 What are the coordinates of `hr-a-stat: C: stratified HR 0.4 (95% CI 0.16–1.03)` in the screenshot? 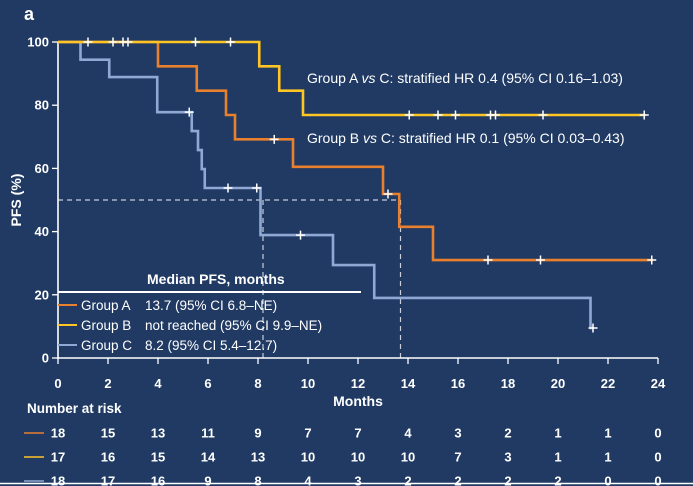 It's located at (499, 78).